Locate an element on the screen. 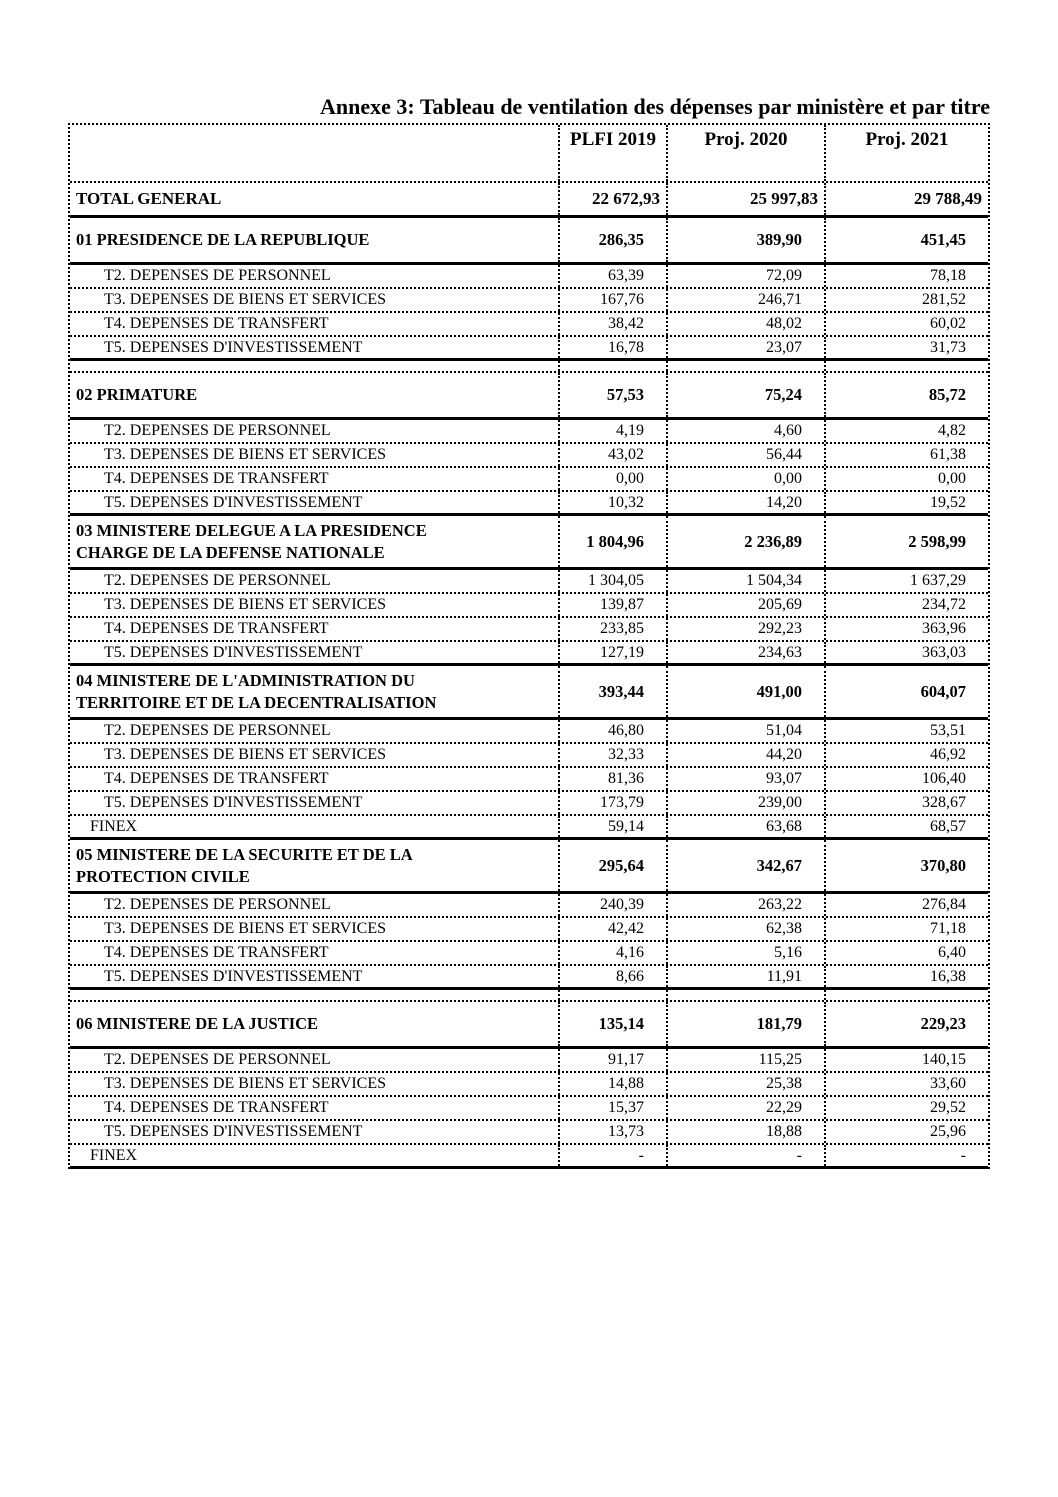 The height and width of the screenshot is (1497, 1058). value-proj-2020: 23,07 is located at coordinates (745, 347).